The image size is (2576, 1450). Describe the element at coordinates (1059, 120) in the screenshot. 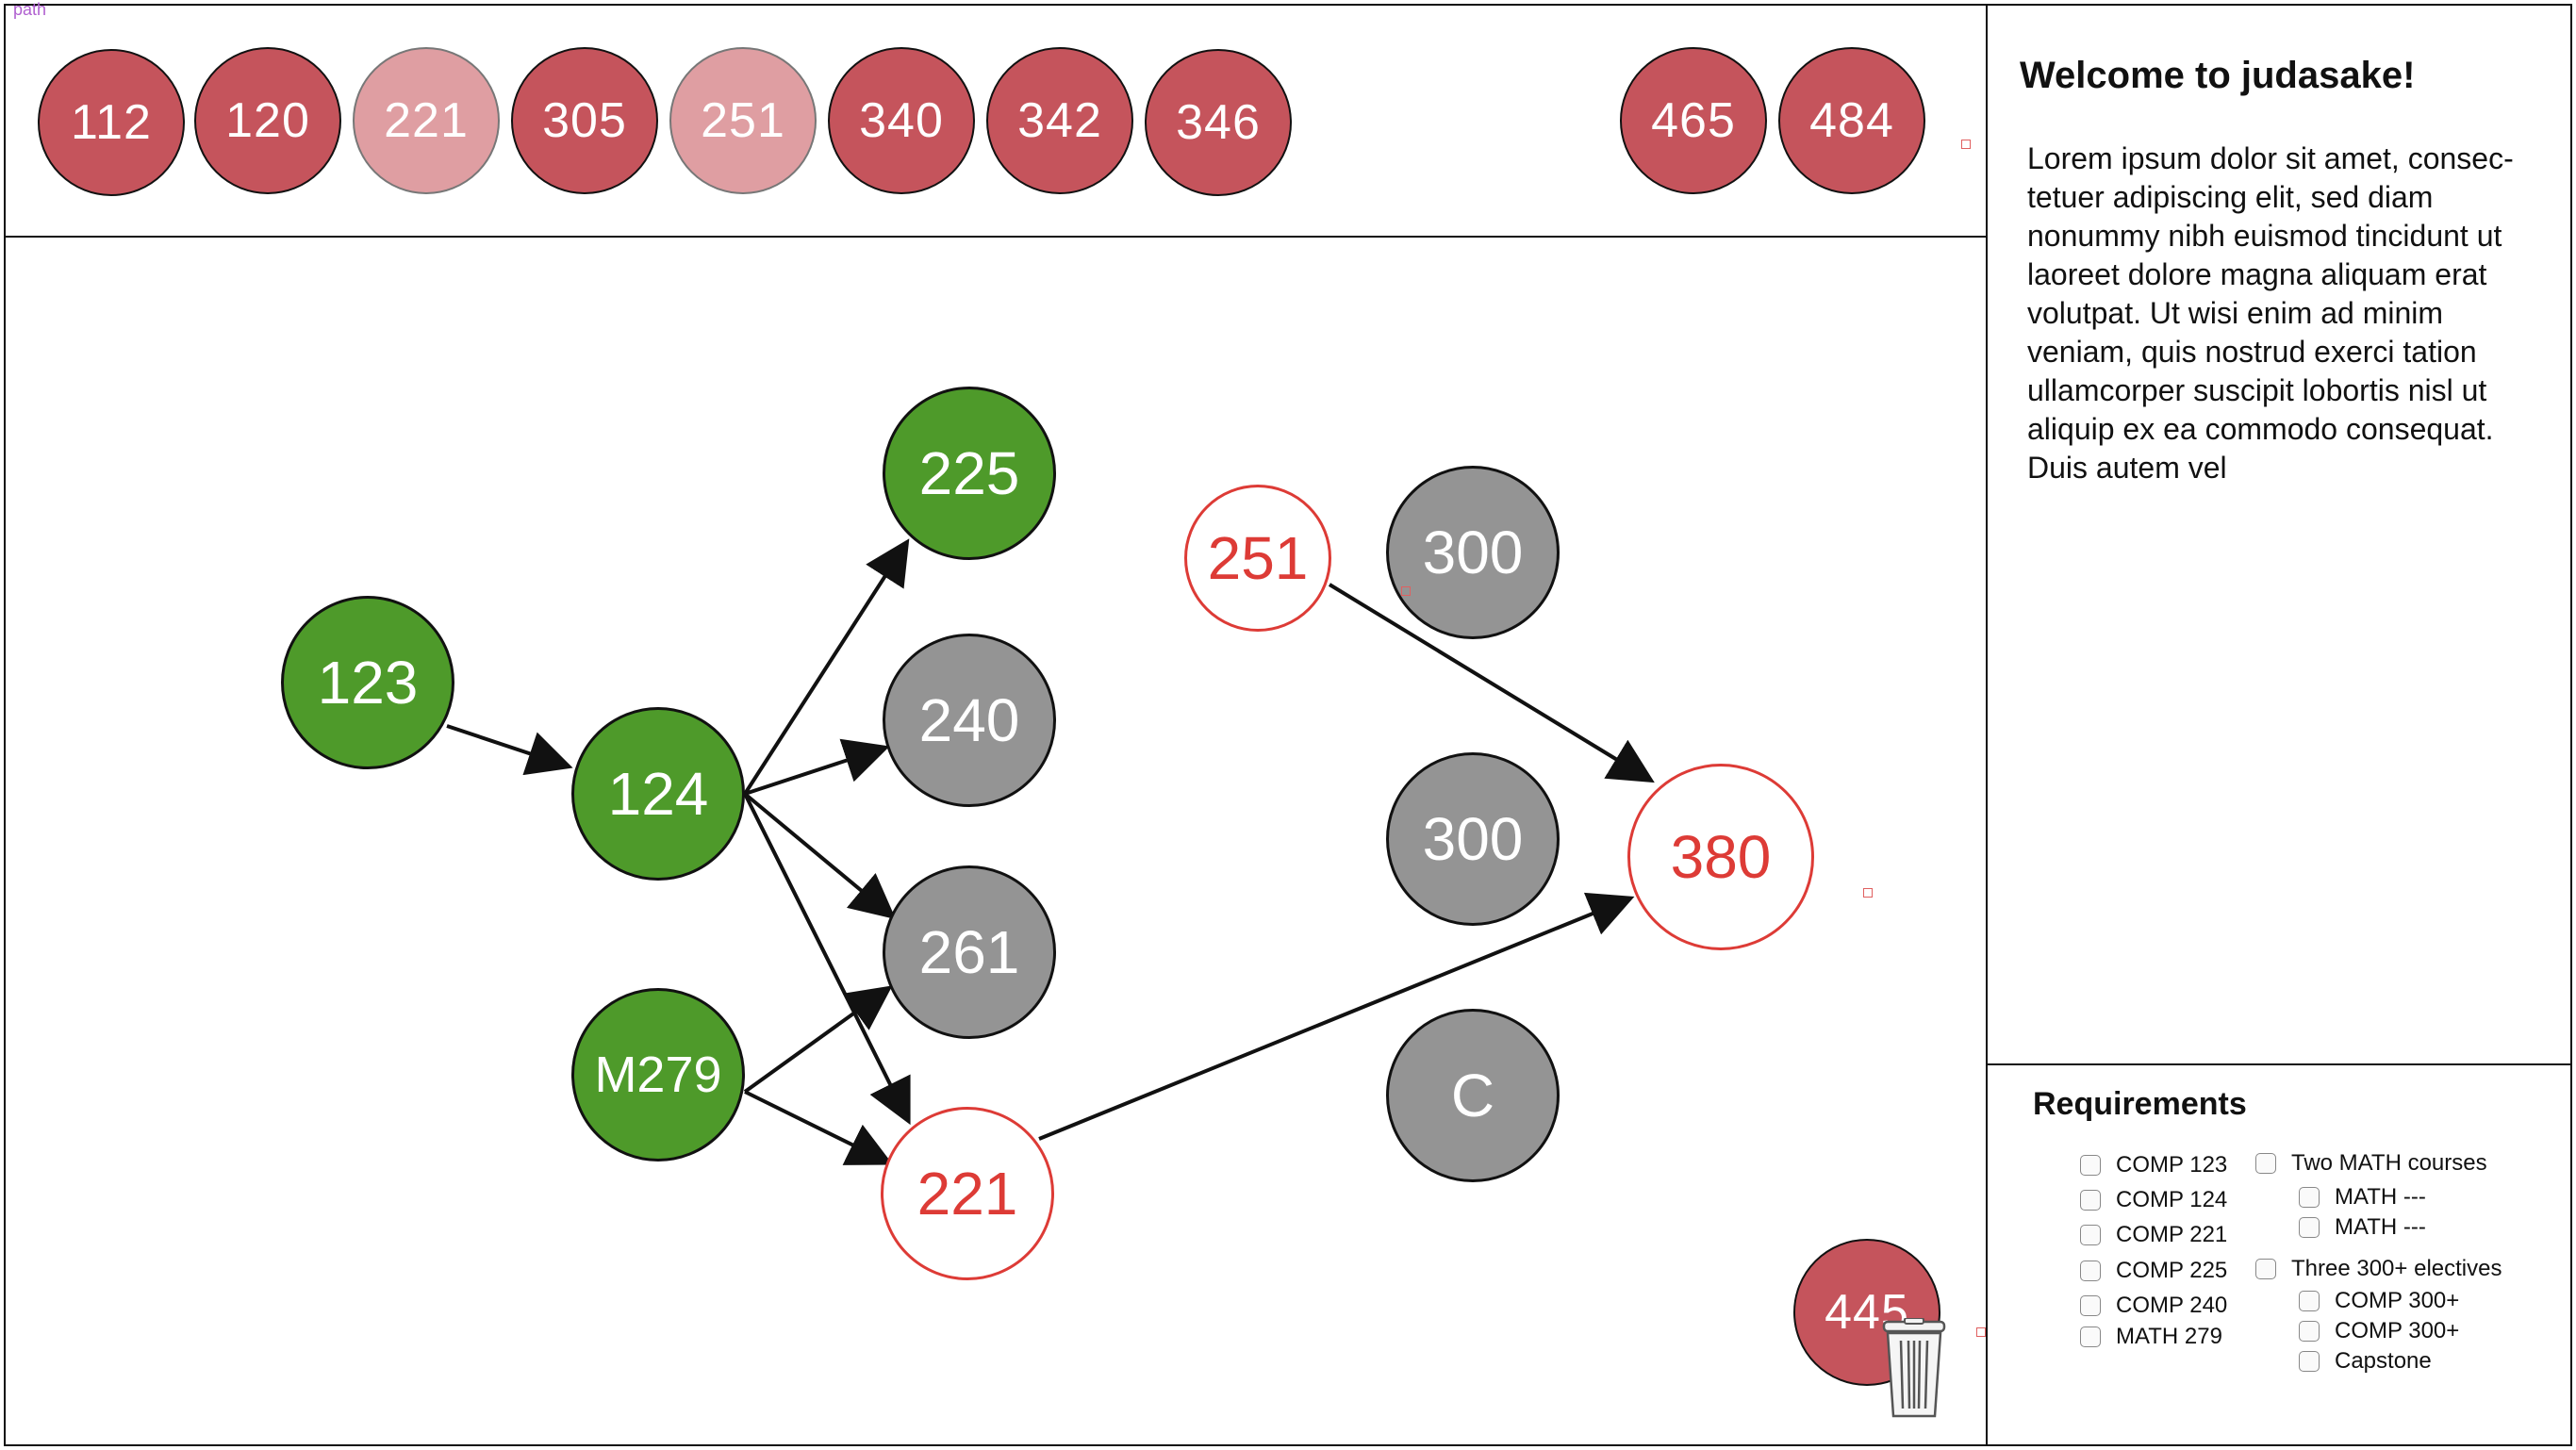

I see `tray-course-342: 342` at that location.